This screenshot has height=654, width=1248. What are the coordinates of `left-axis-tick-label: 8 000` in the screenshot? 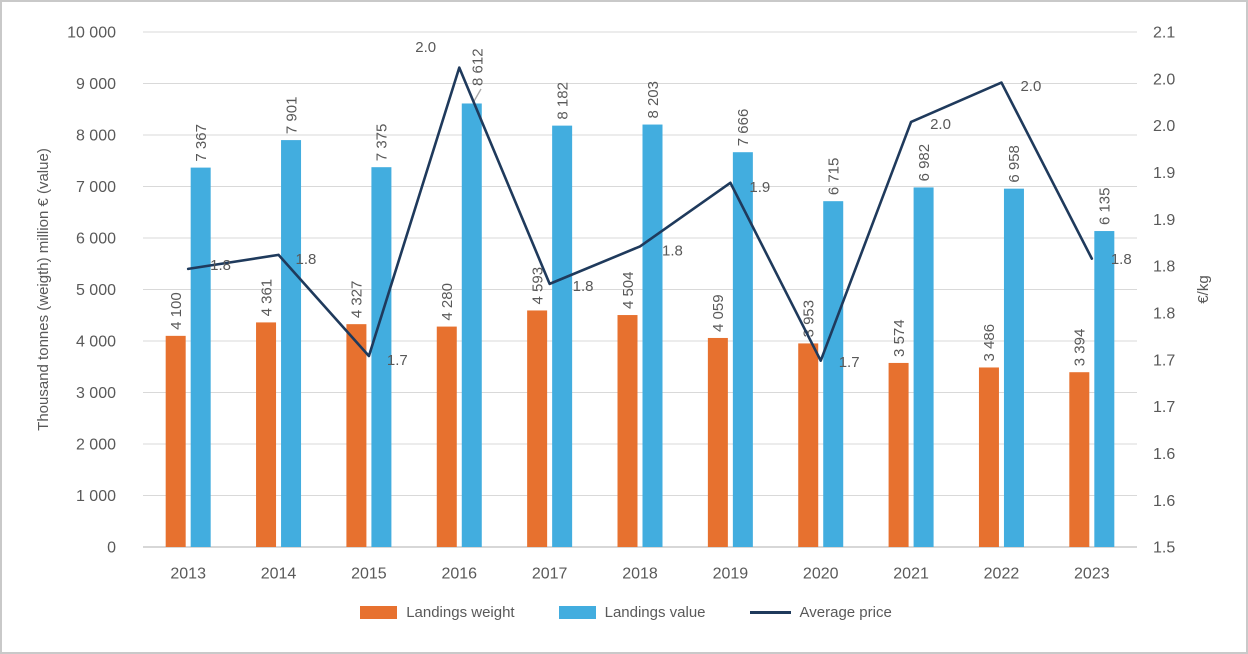 It's located at (96, 136).